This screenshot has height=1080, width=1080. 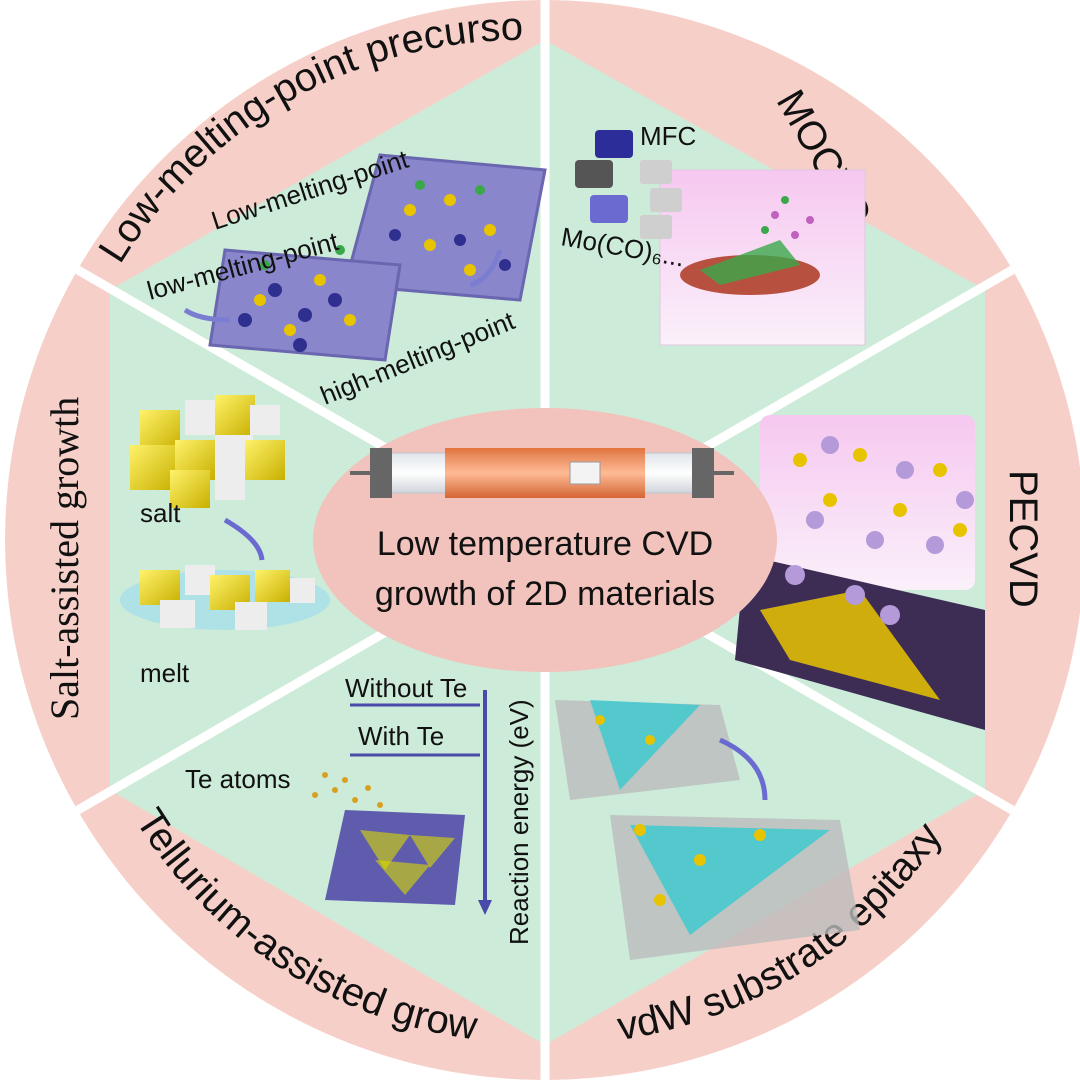 What do you see at coordinates (160, 513) in the screenshot?
I see `label-salt: salt` at bounding box center [160, 513].